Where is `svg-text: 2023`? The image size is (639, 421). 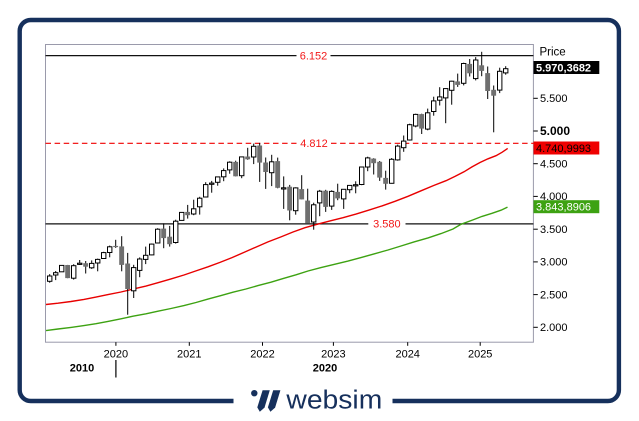 svg-text: 2023 is located at coordinates (333, 355).